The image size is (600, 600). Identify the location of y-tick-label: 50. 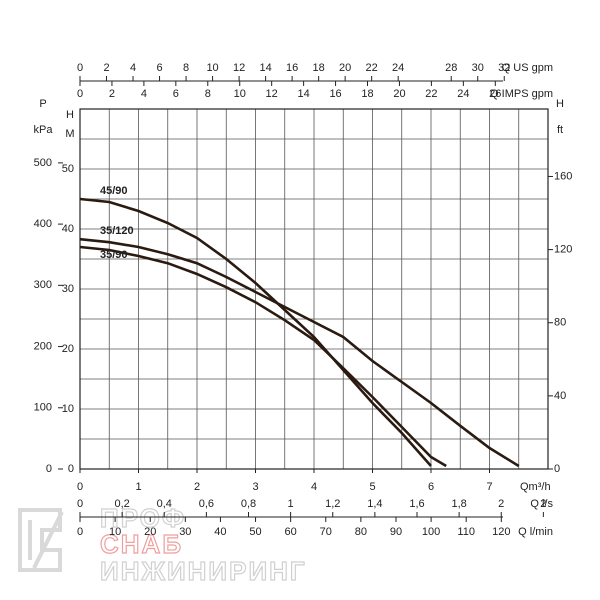
(68, 169).